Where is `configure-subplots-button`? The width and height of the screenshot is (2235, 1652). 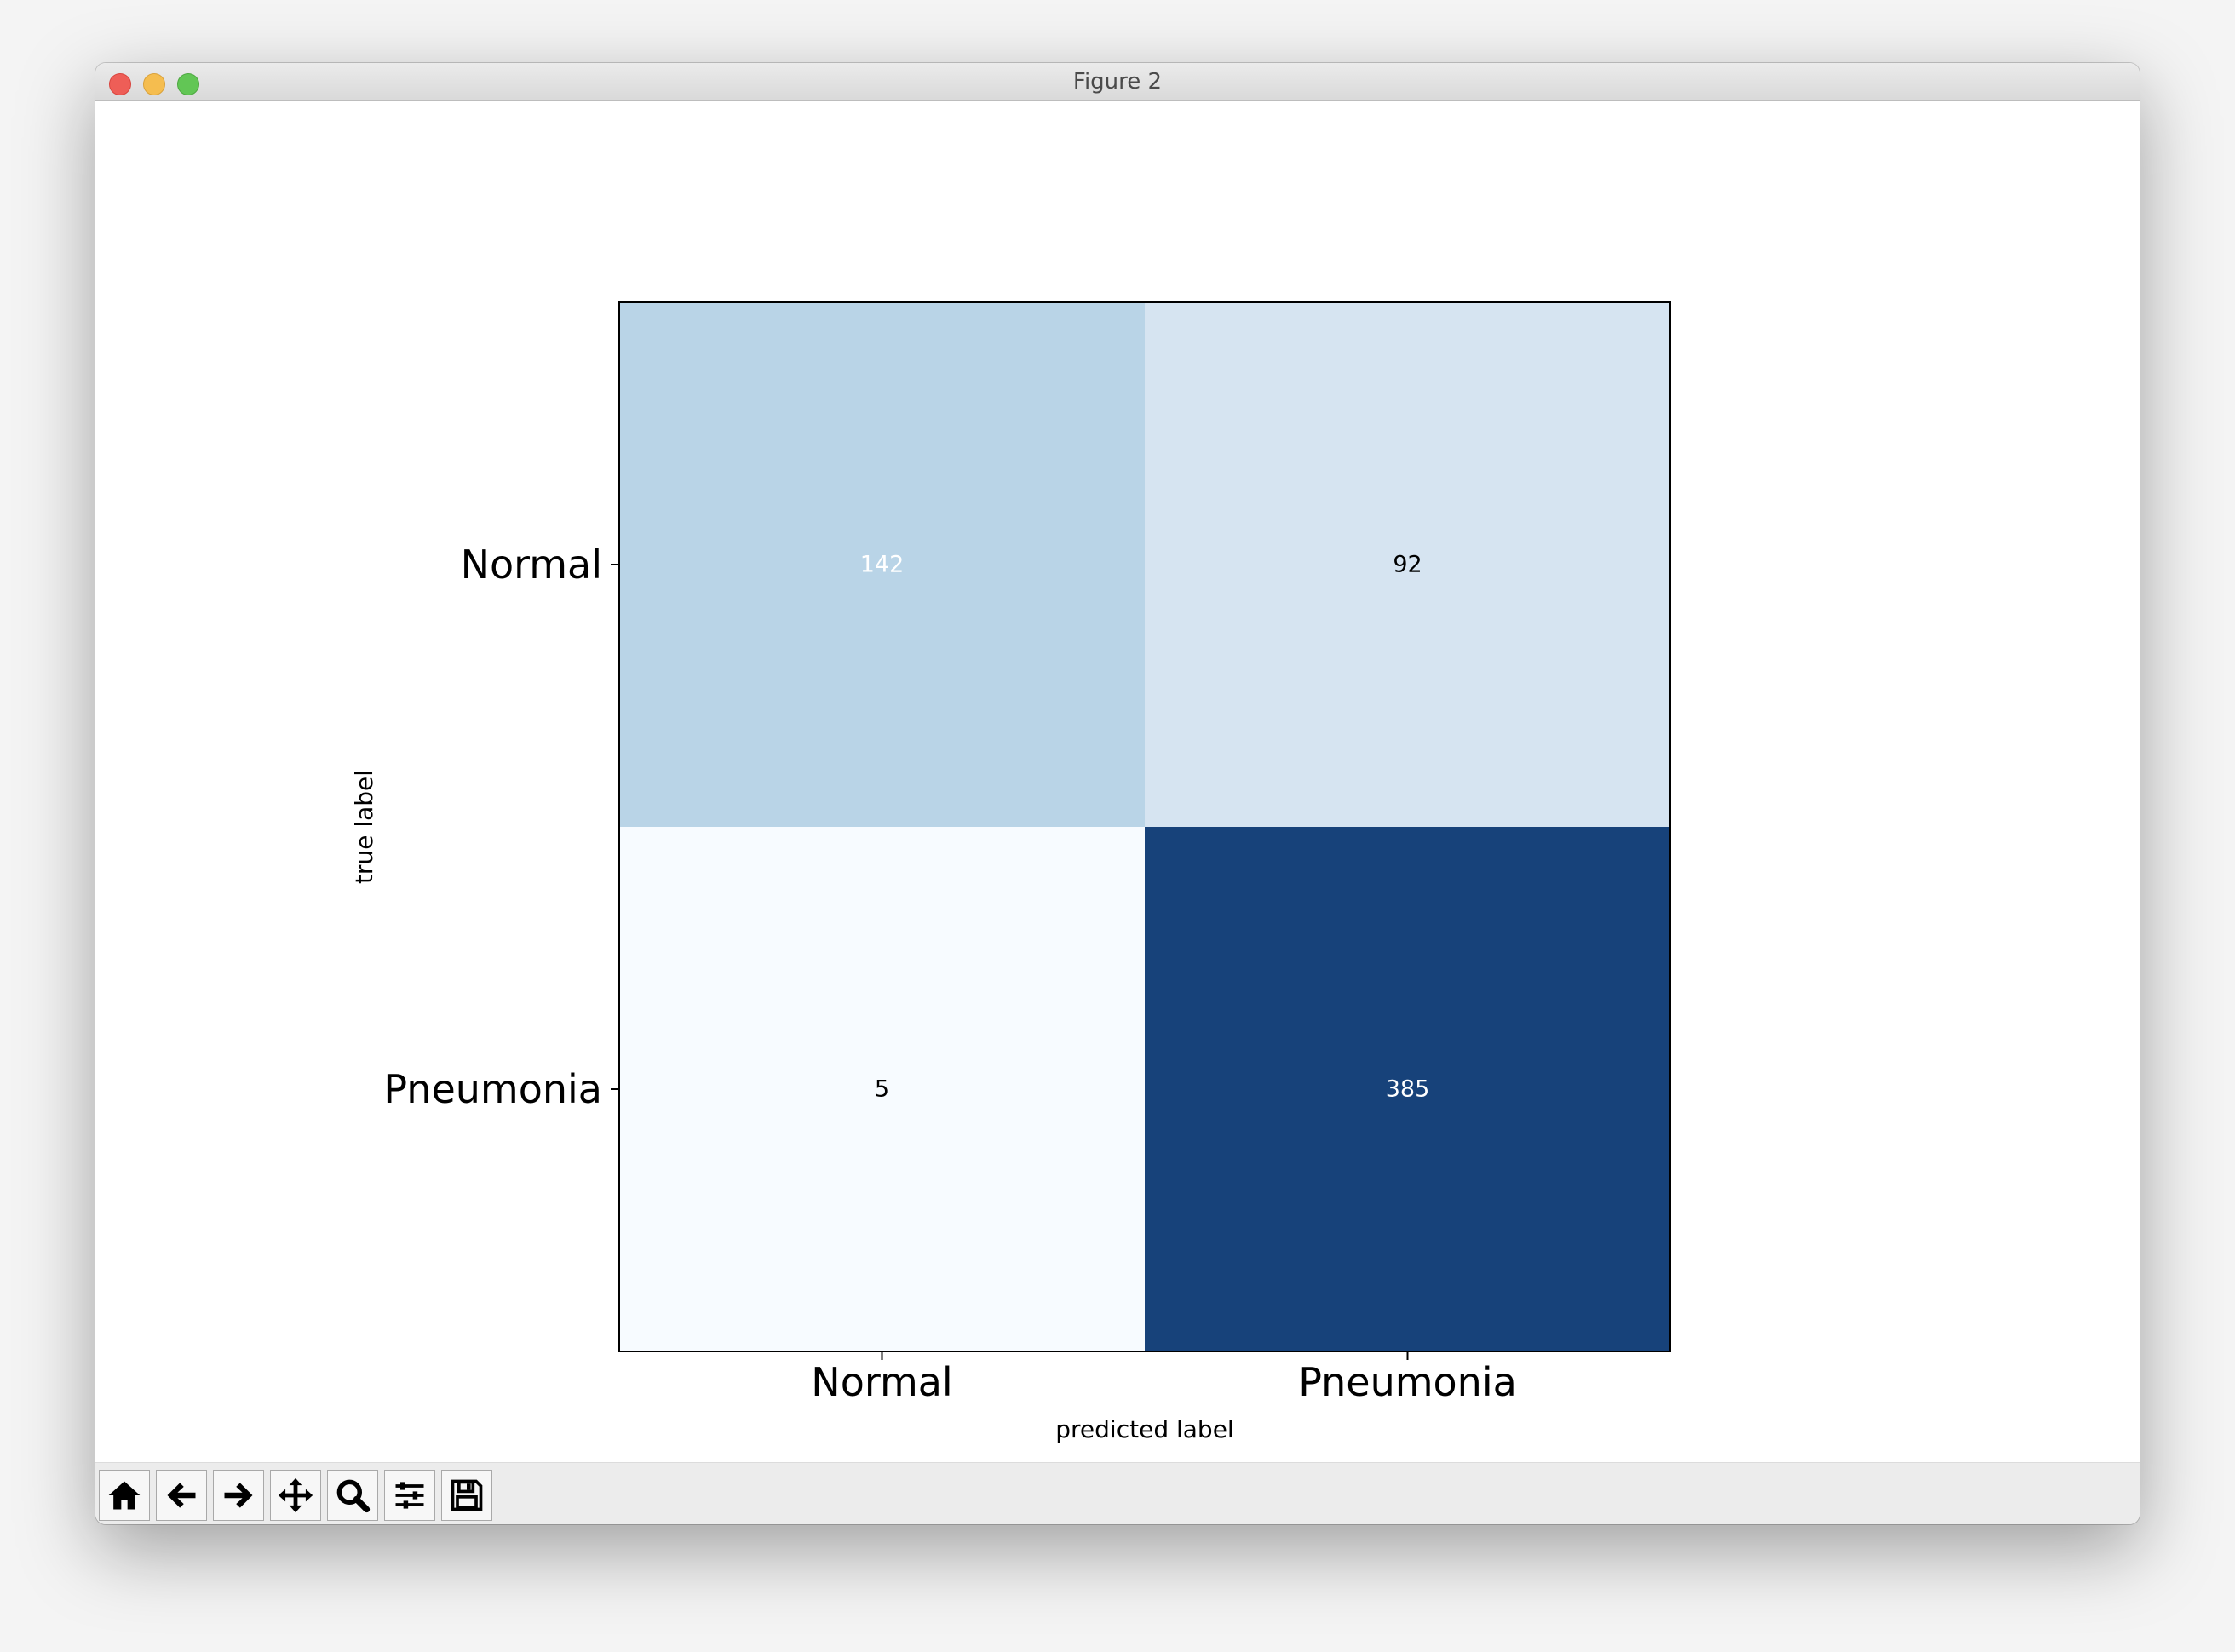
configure-subplots-button is located at coordinates (409, 1495).